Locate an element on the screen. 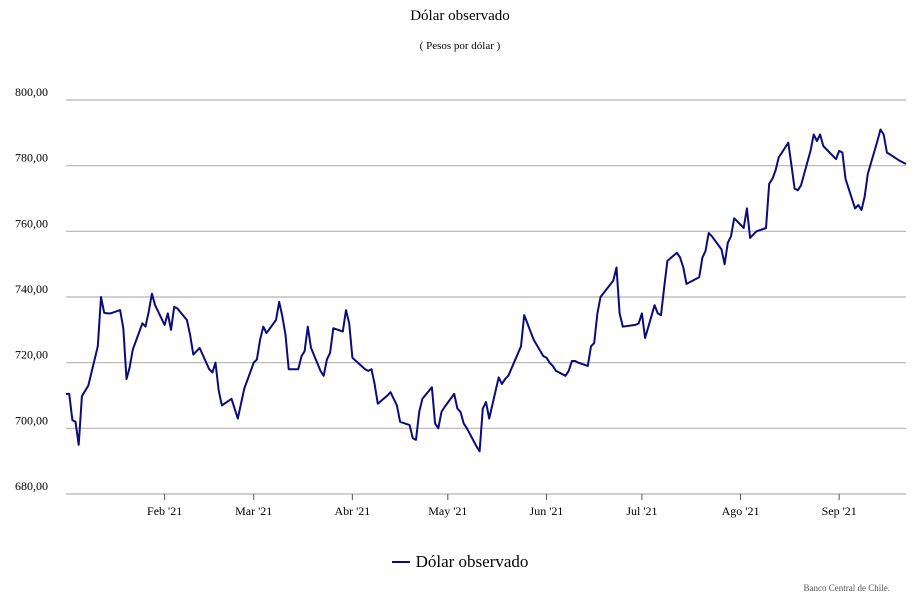 This screenshot has width=920, height=600. x-tick-label: May '21 is located at coordinates (447, 511).